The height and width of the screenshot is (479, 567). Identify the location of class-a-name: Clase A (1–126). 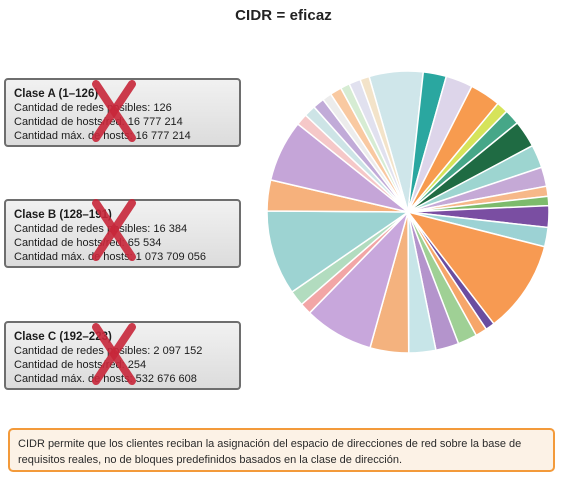
(56, 94).